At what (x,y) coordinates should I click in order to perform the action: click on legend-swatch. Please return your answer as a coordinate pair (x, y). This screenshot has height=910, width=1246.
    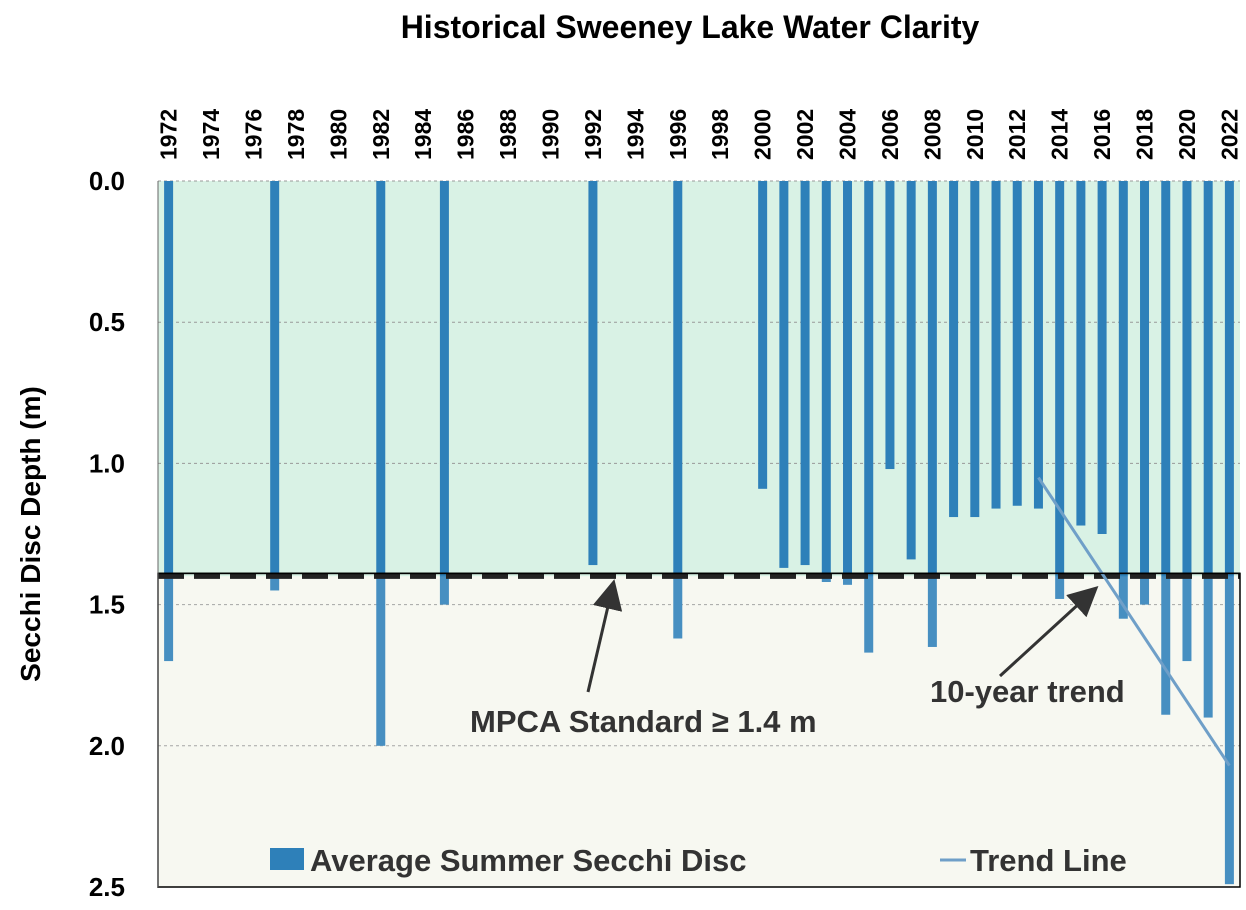
    Looking at the image, I should click on (287, 859).